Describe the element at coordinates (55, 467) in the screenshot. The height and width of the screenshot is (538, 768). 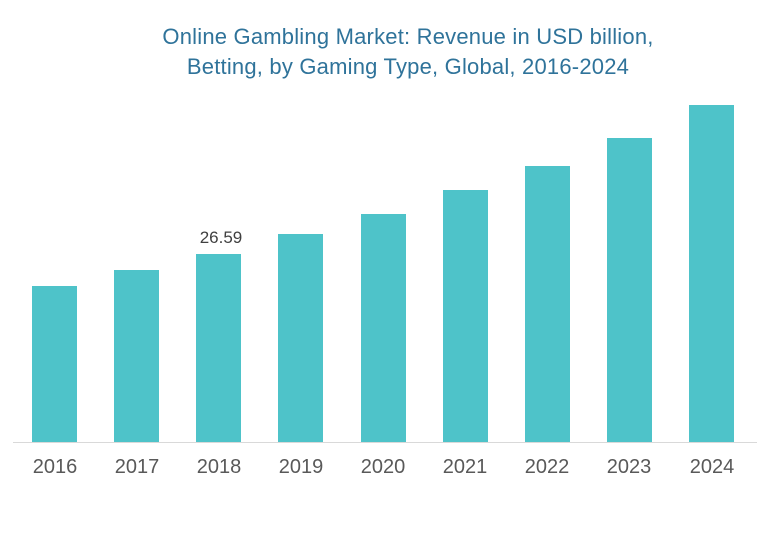
I see `x-tick-label-2016: 2016` at that location.